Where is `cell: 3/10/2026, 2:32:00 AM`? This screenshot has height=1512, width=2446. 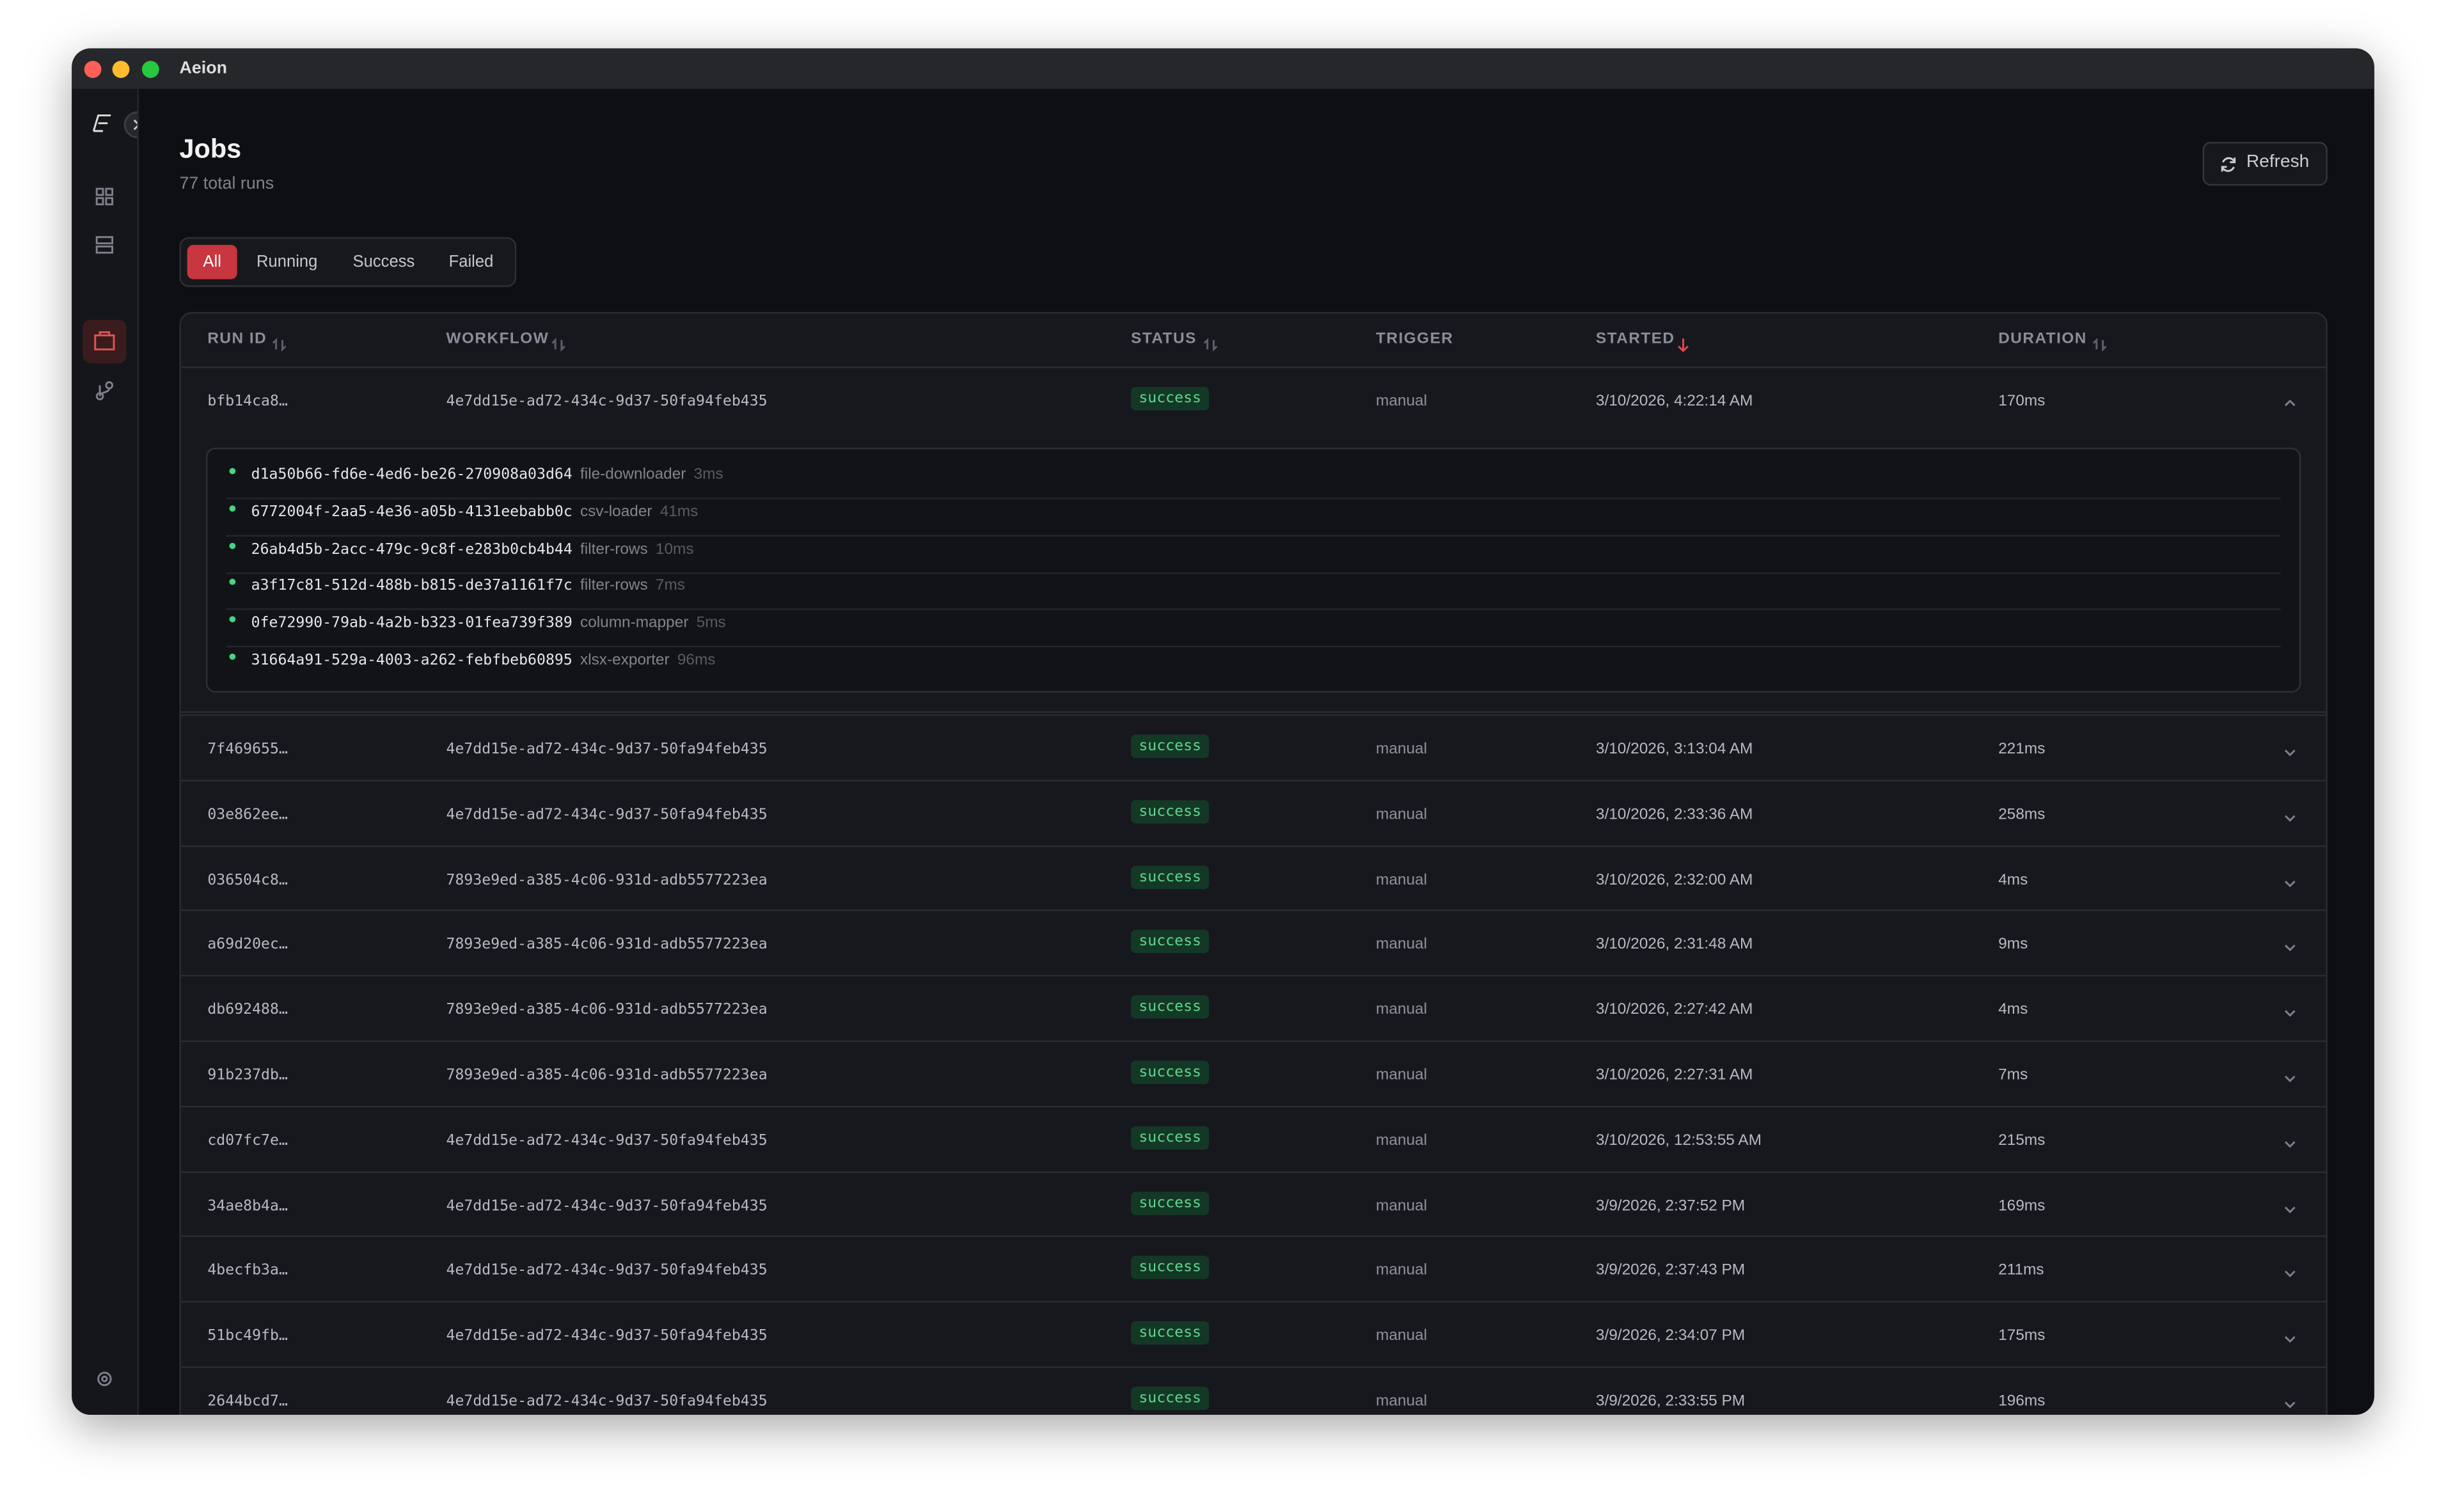
cell: 3/10/2026, 2:32:00 AM is located at coordinates (1674, 880).